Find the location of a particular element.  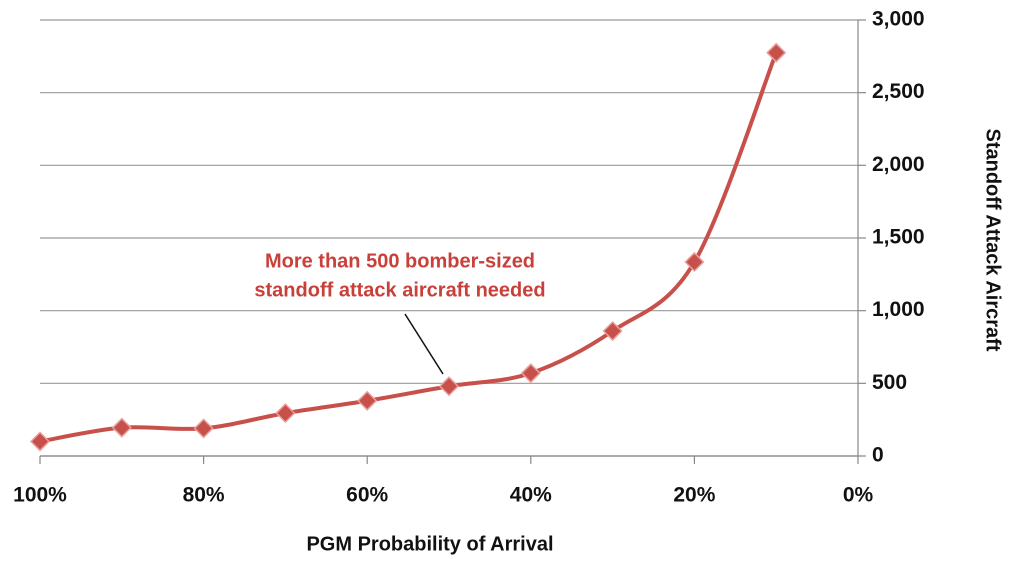

y-tick-label: 3,000 is located at coordinates (898, 19).